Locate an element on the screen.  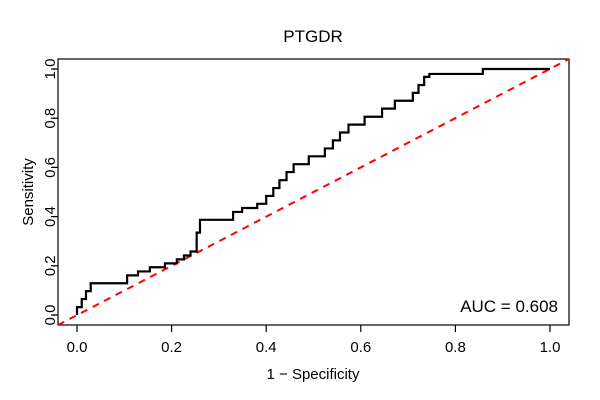
y-axis-label: Sensitivity is located at coordinates (28, 192).